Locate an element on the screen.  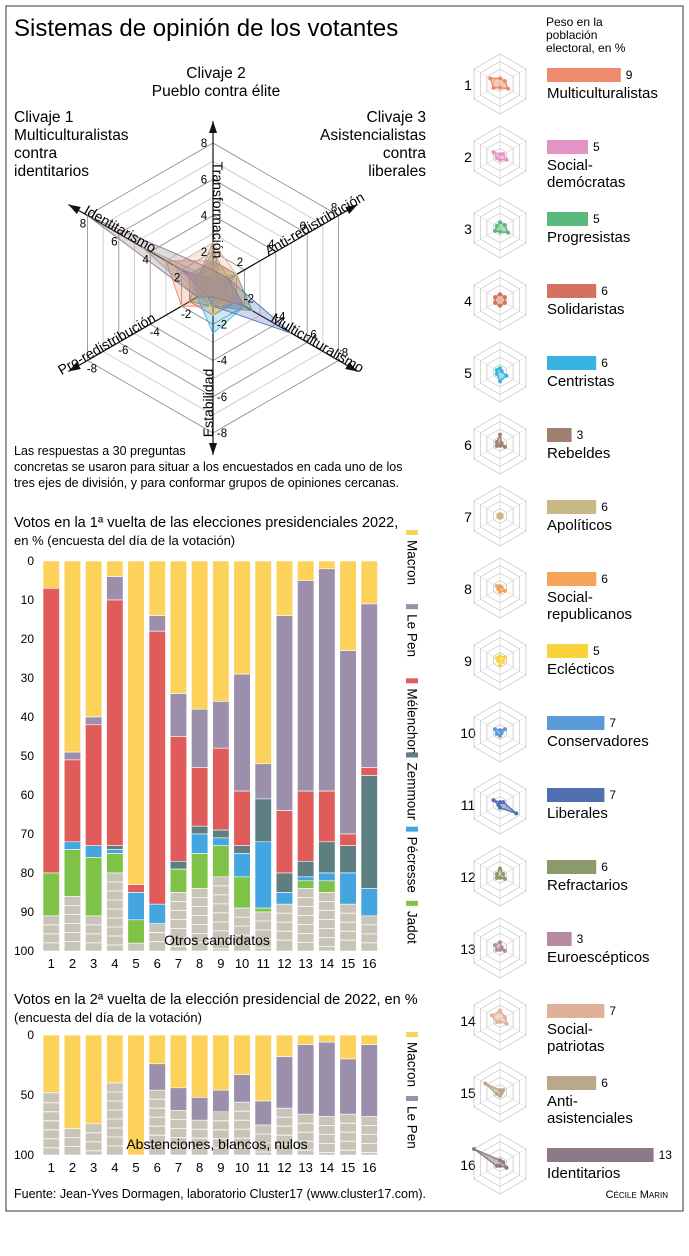
bar-category-label: 6 is located at coordinates (157, 1167).